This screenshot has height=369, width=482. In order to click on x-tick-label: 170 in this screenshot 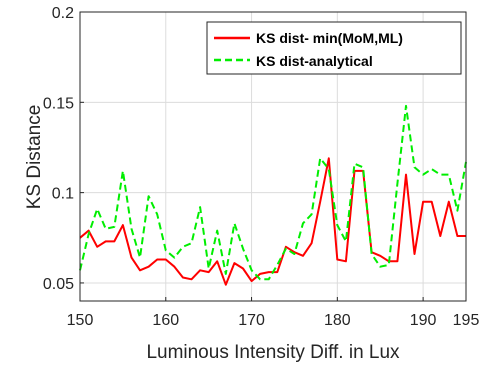, I will do `click(251, 320)`.